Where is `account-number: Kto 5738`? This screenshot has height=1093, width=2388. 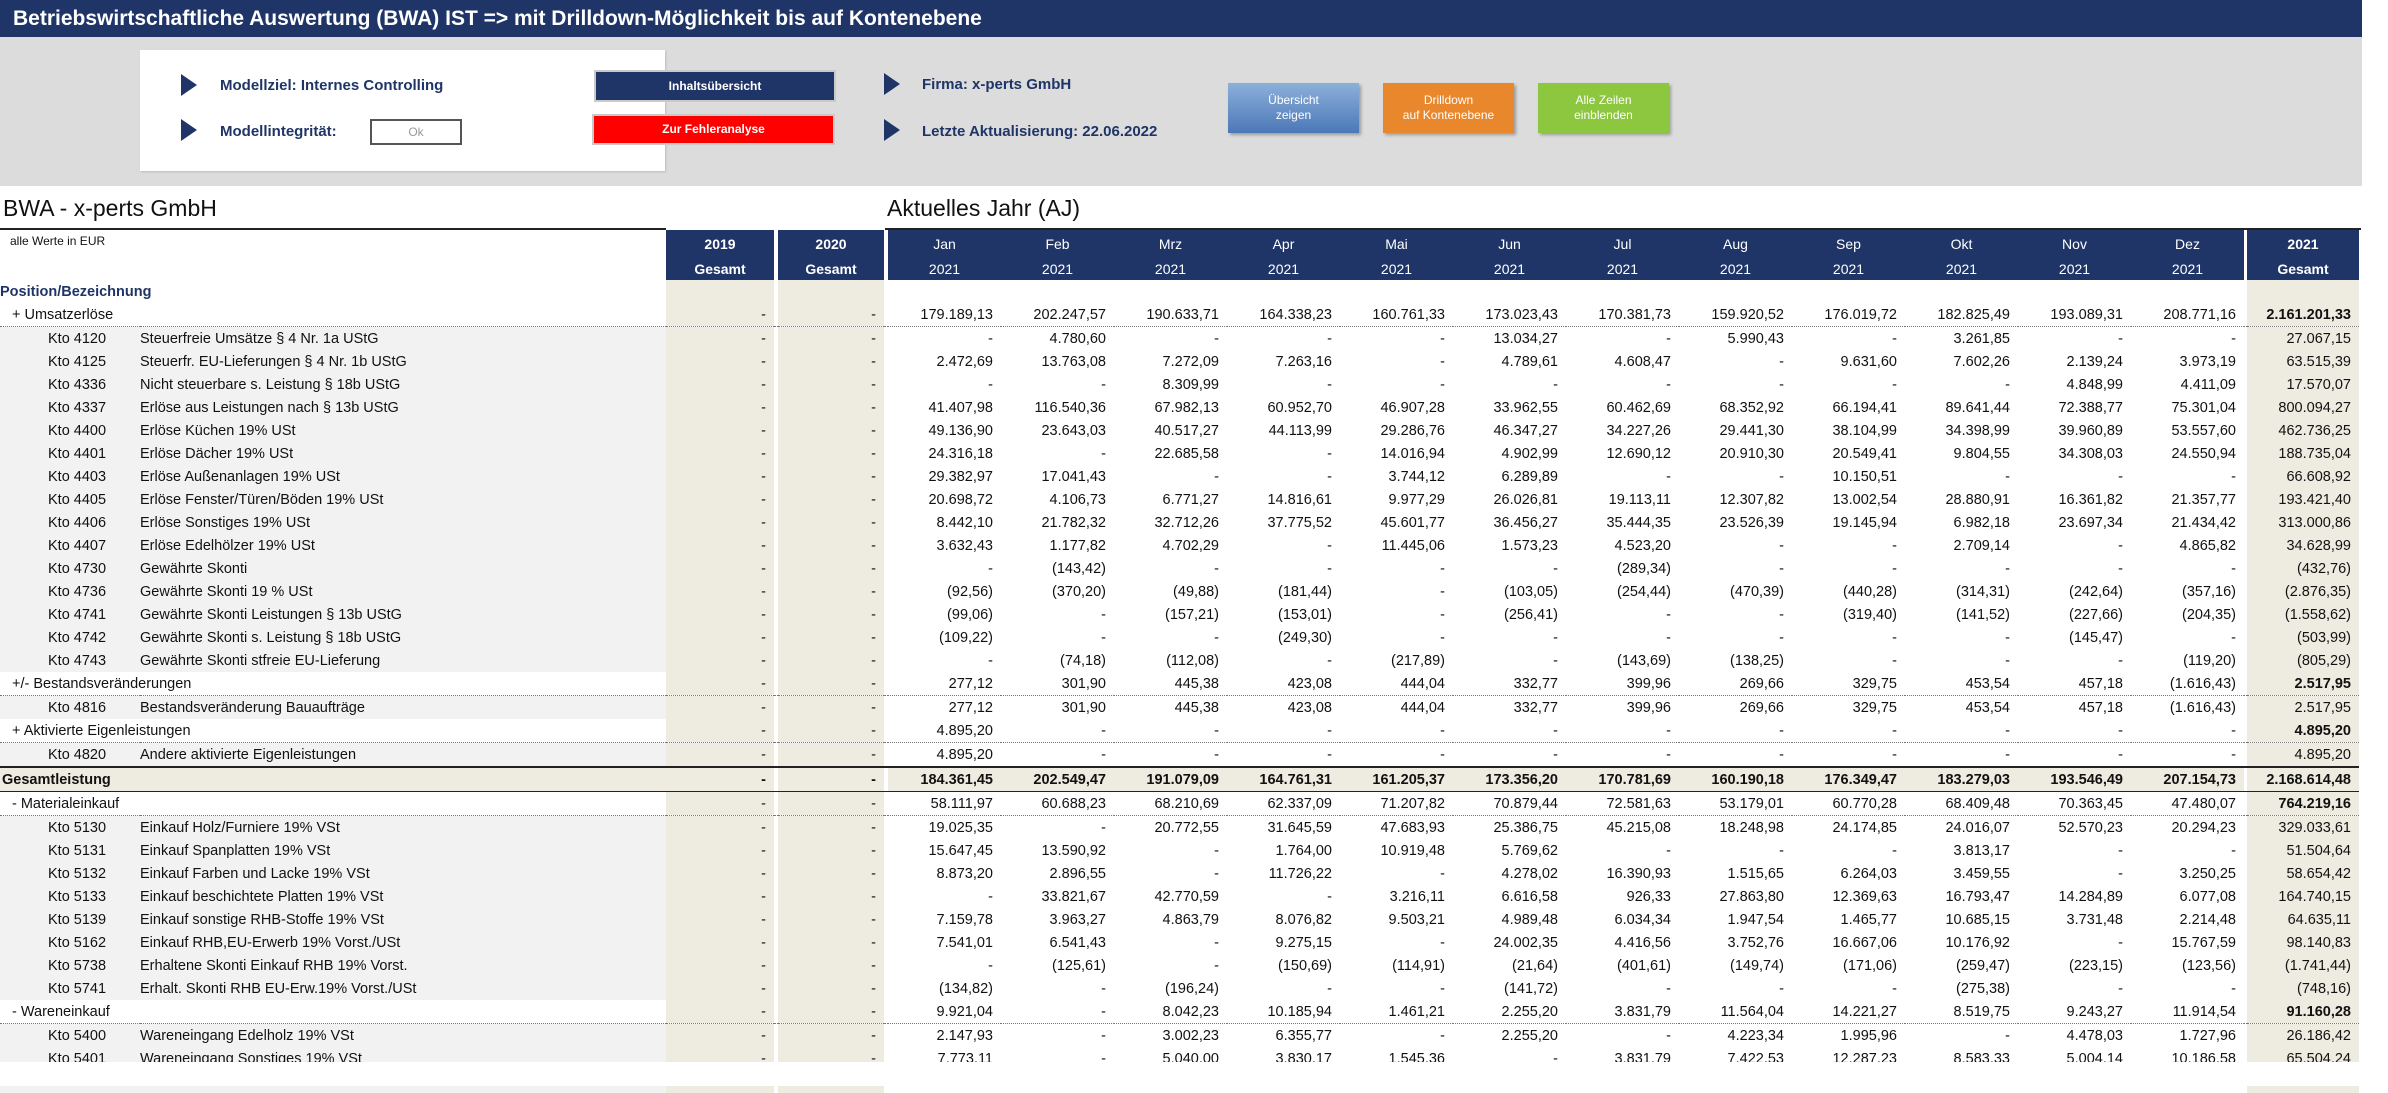 account-number: Kto 5738 is located at coordinates (70, 965).